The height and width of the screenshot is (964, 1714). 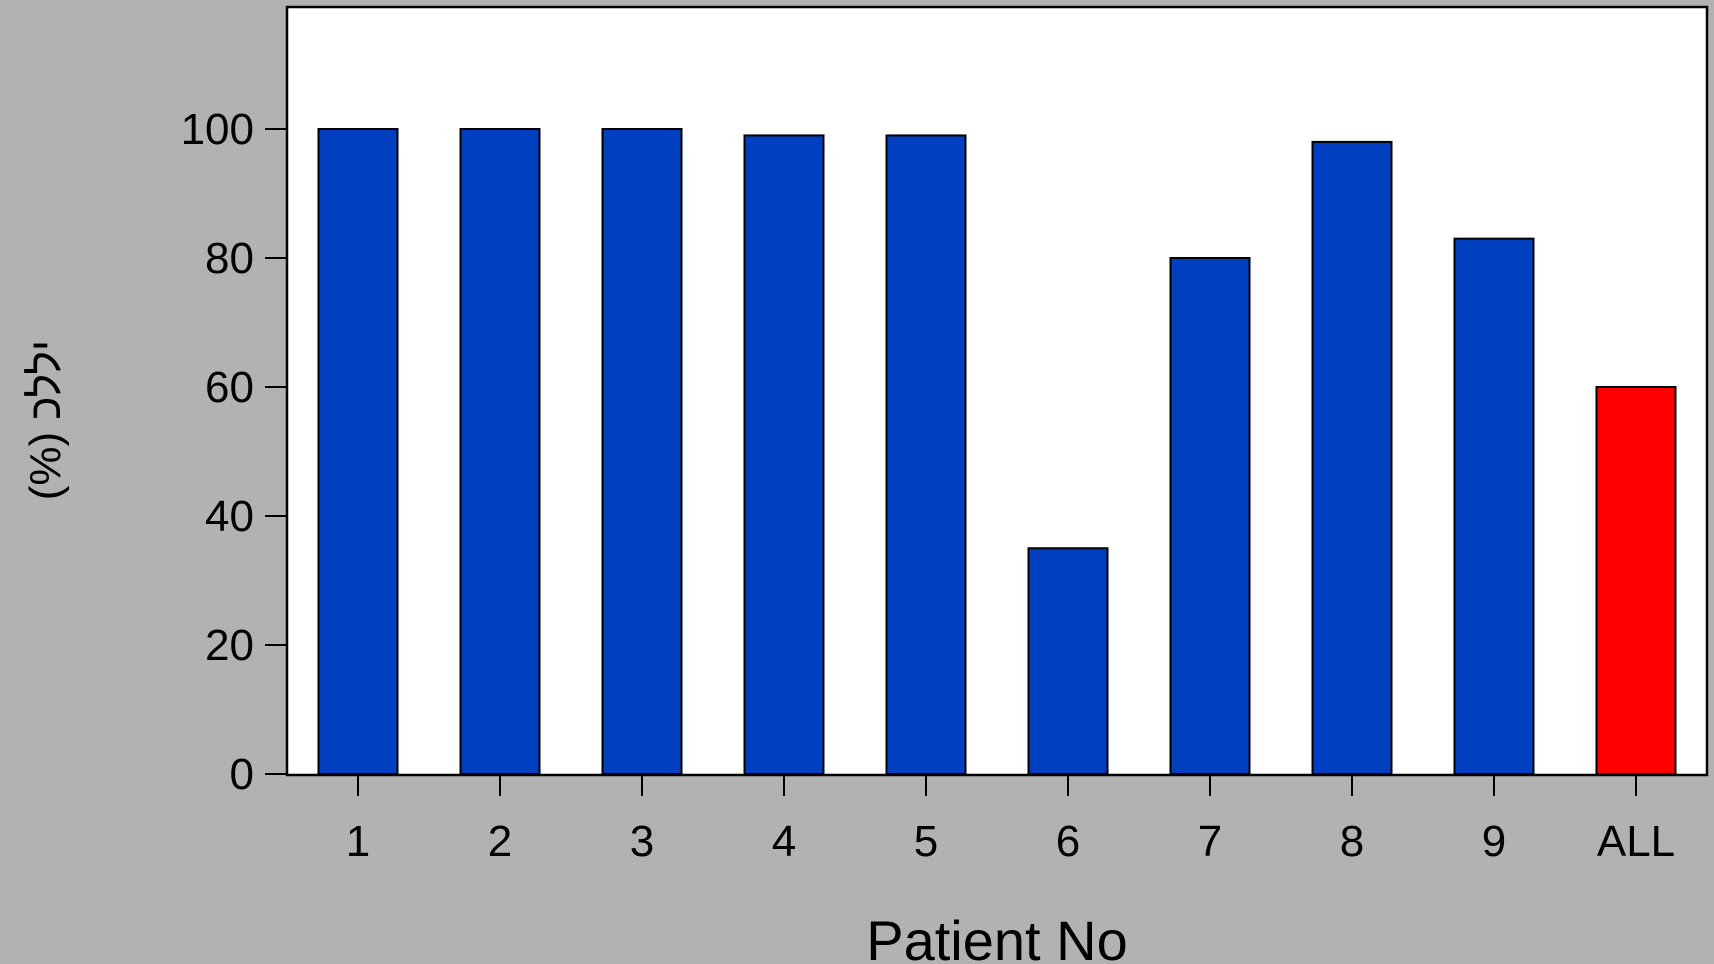 I want to click on y-tick-label-40: 40, so click(x=229, y=516).